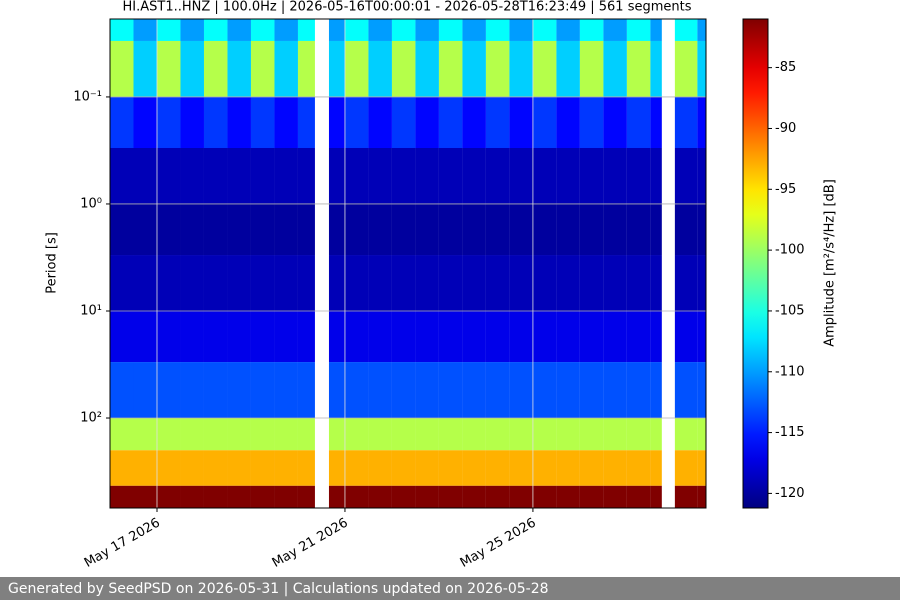 The height and width of the screenshot is (604, 900). Describe the element at coordinates (790, 250) in the screenshot. I see `colorbar-tick-label: -100` at that location.